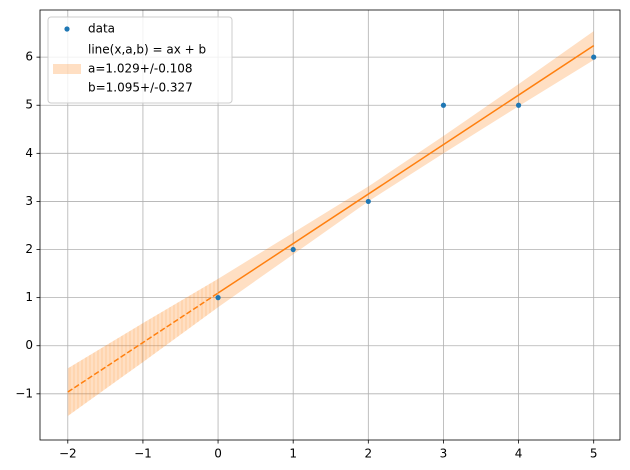 The image size is (630, 470). What do you see at coordinates (29, 105) in the screenshot?
I see `y-tick-label: 5` at bounding box center [29, 105].